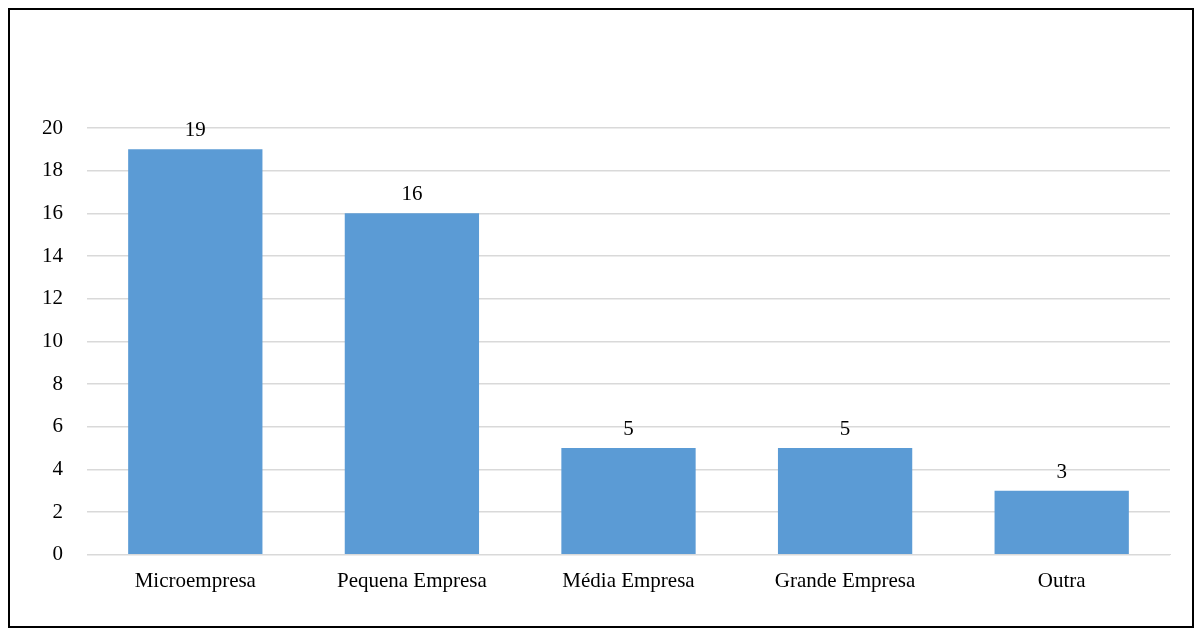 This screenshot has width=1202, height=636. Describe the element at coordinates (52, 297) in the screenshot. I see `y-tick-label: 12` at that location.